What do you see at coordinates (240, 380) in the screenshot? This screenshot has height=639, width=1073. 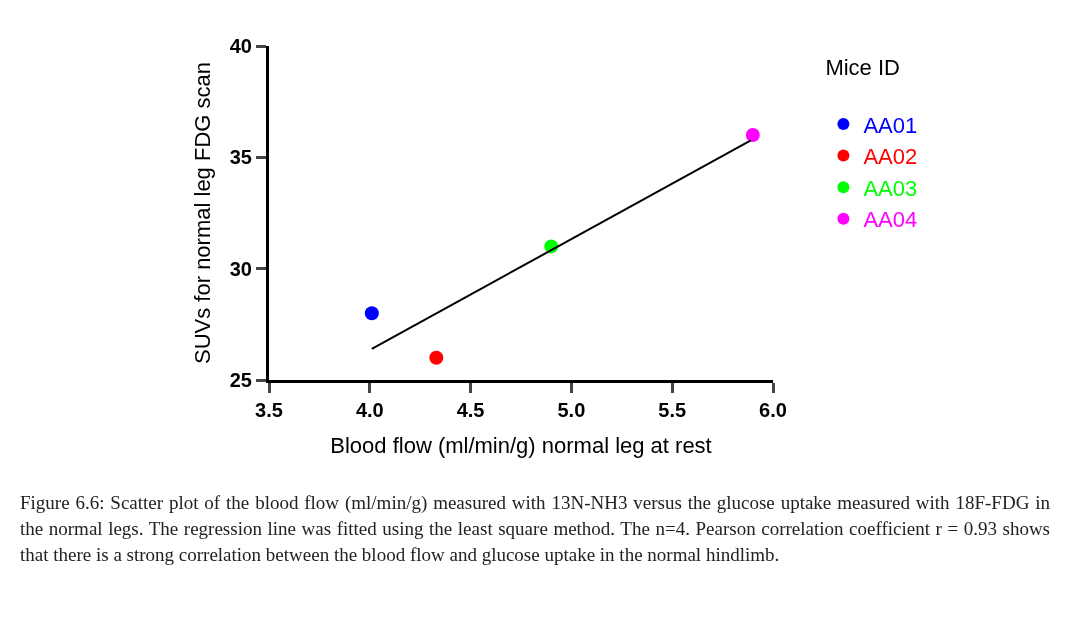 I see `y-tick-label: 25` at bounding box center [240, 380].